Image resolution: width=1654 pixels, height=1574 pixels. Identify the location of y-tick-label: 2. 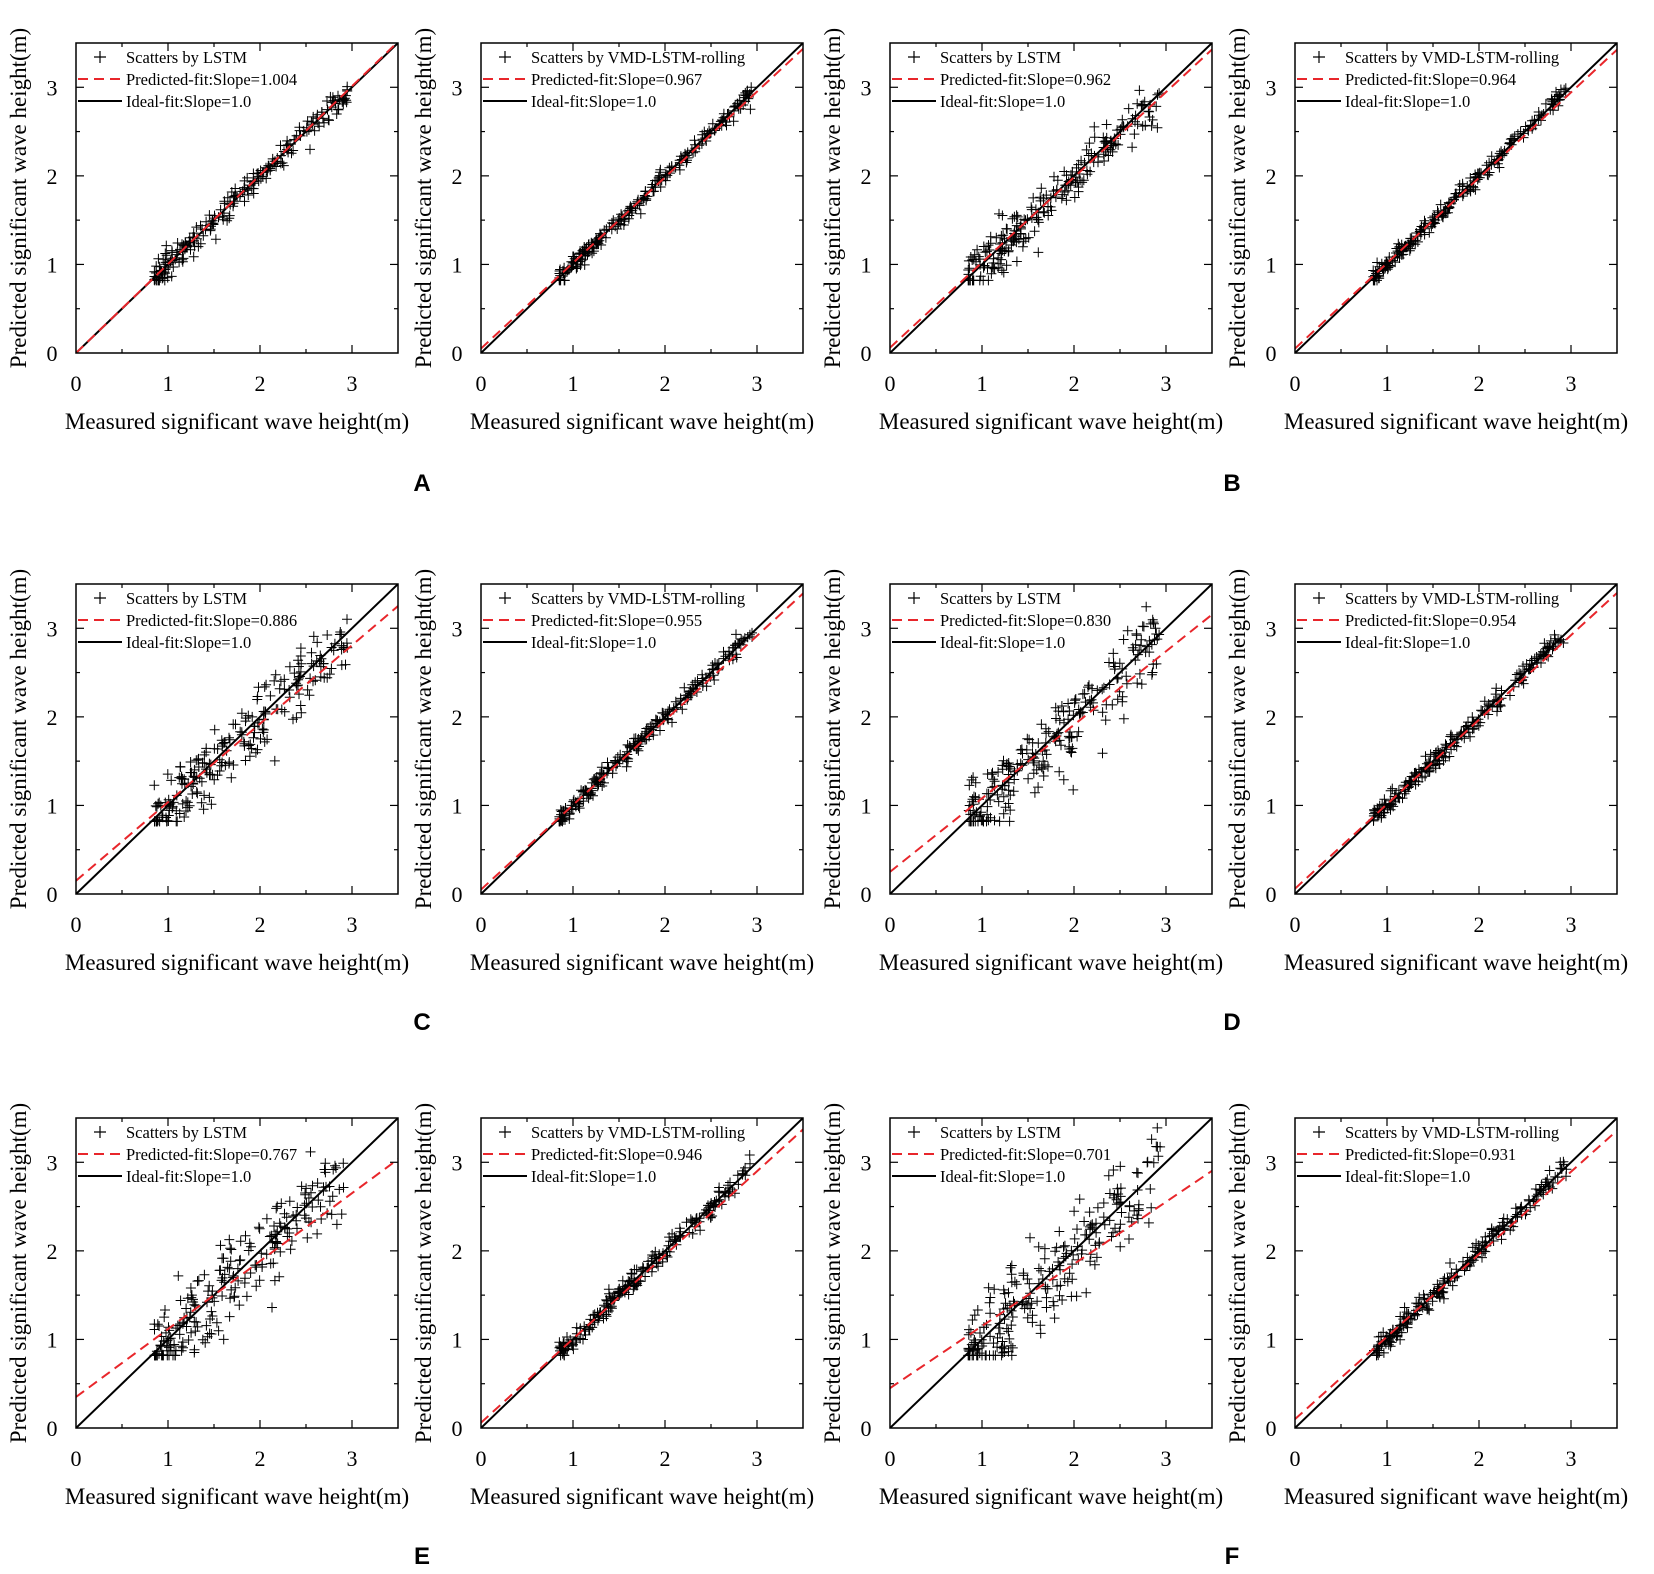
(52, 176).